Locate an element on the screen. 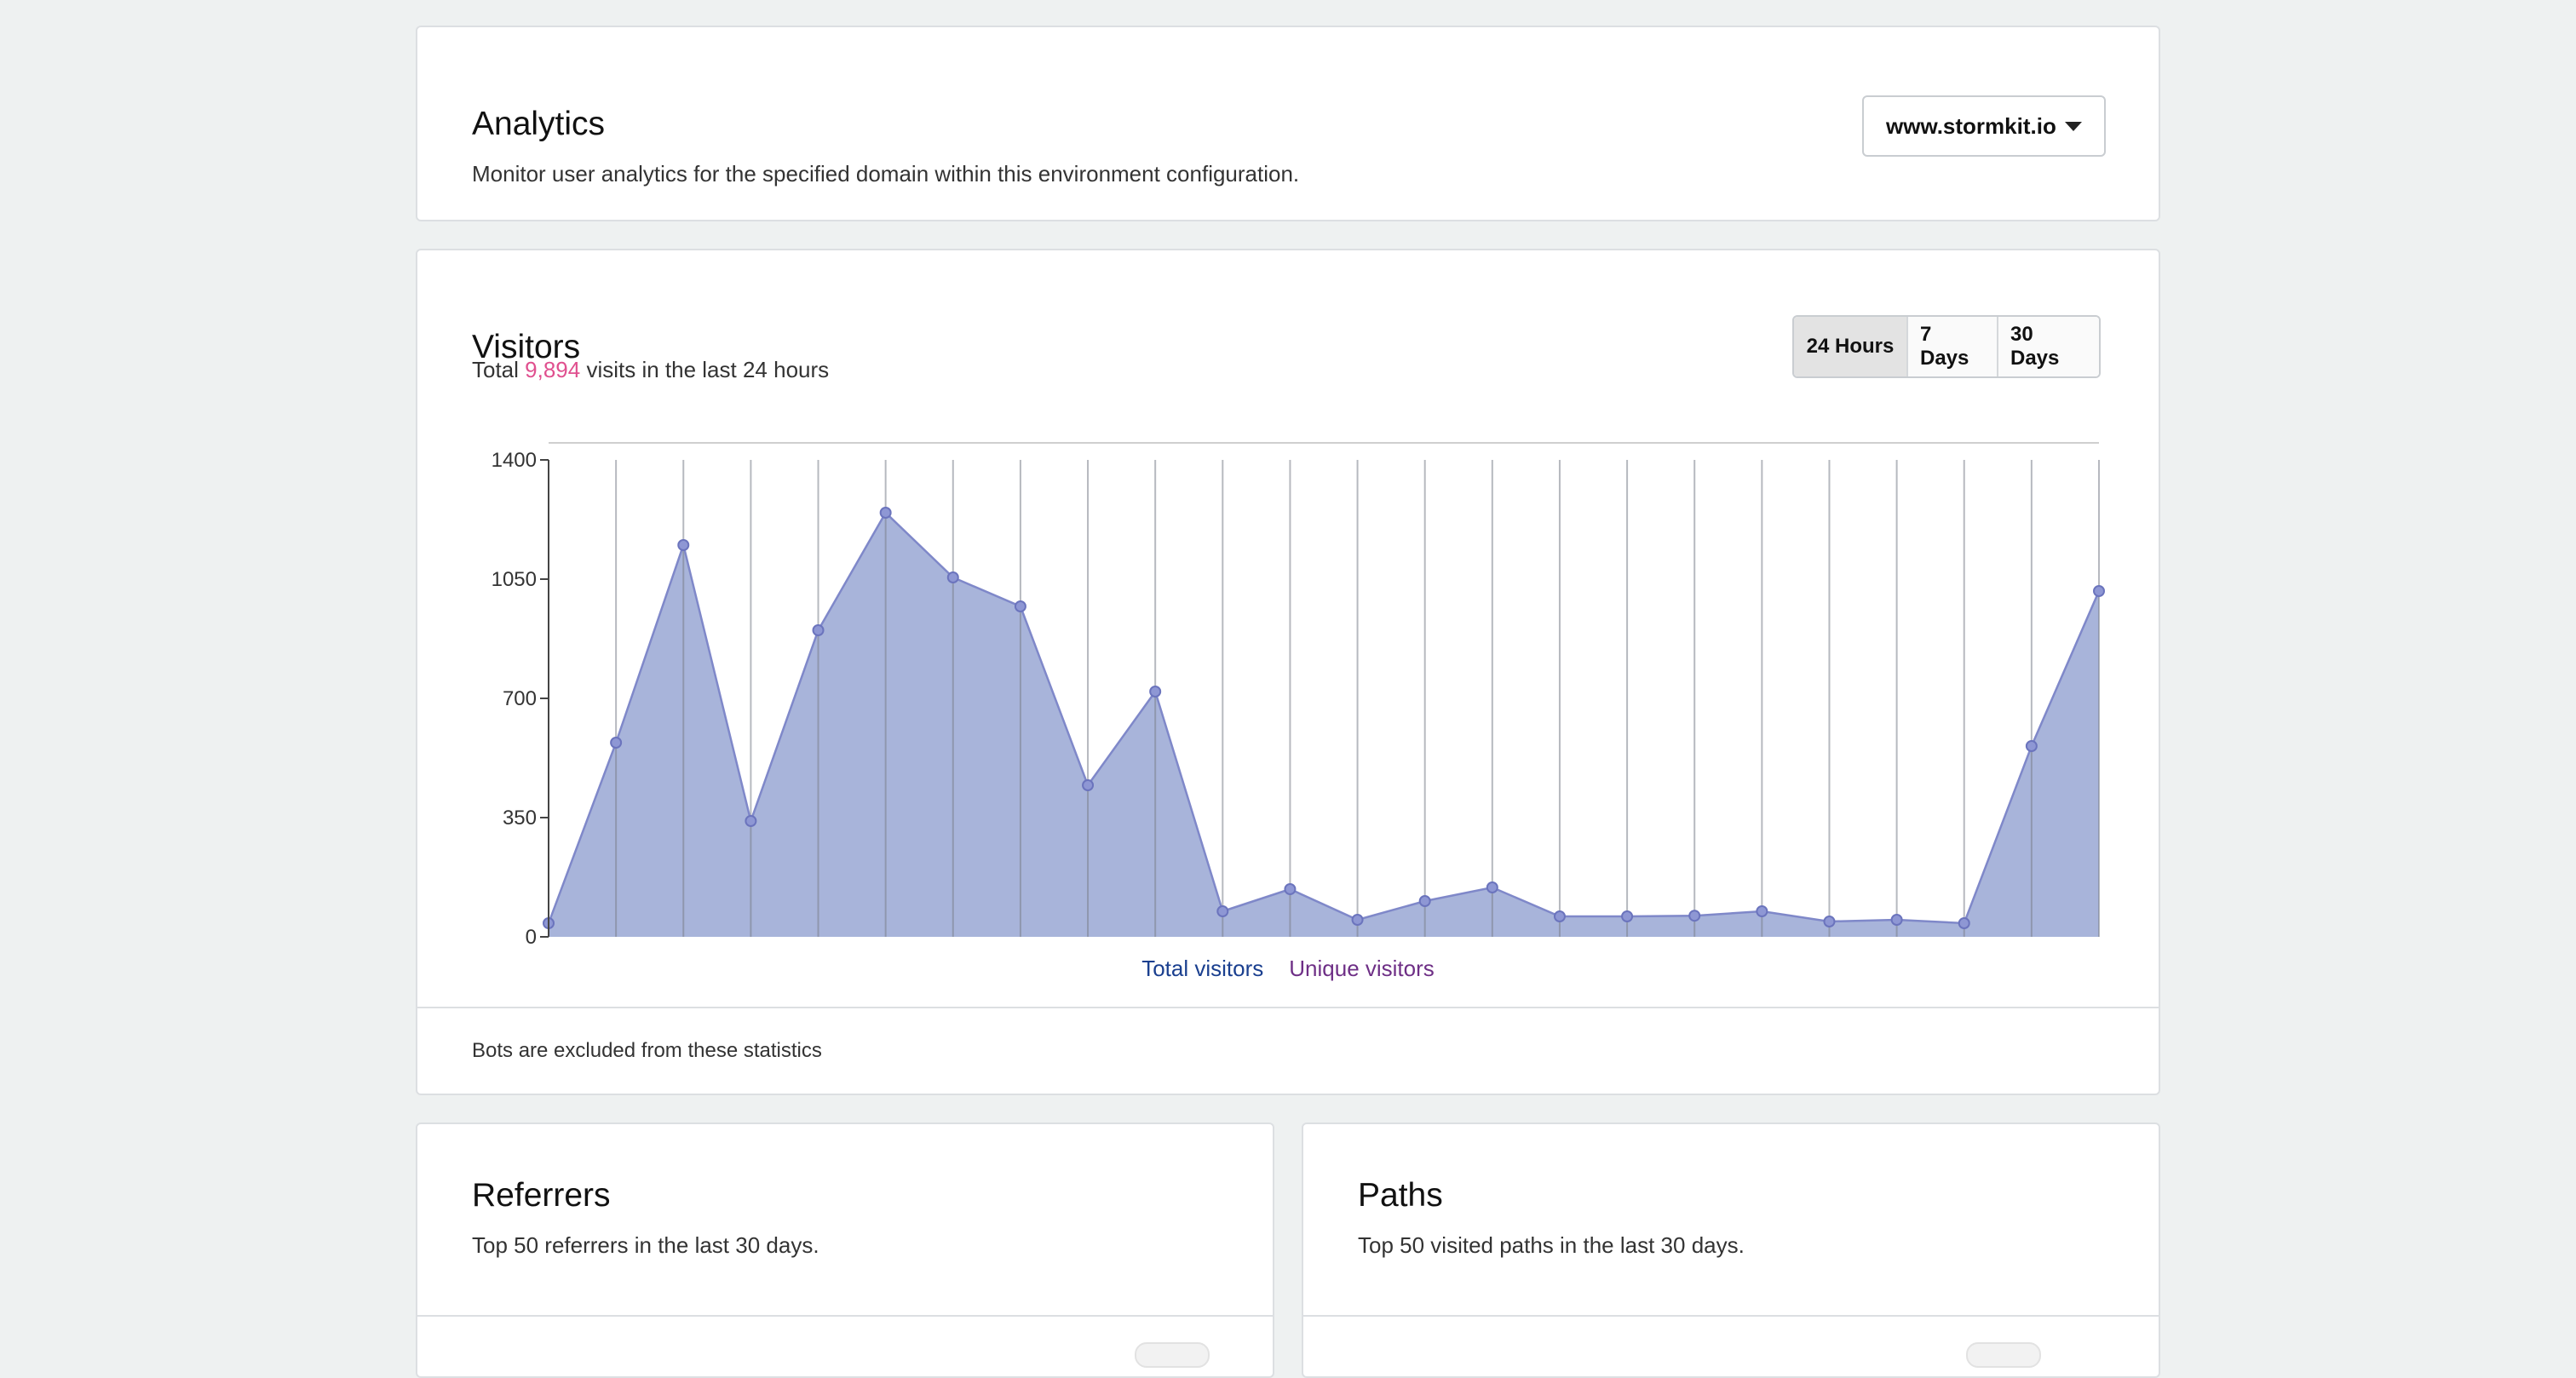  y-tick-label: 1400 is located at coordinates (514, 460).